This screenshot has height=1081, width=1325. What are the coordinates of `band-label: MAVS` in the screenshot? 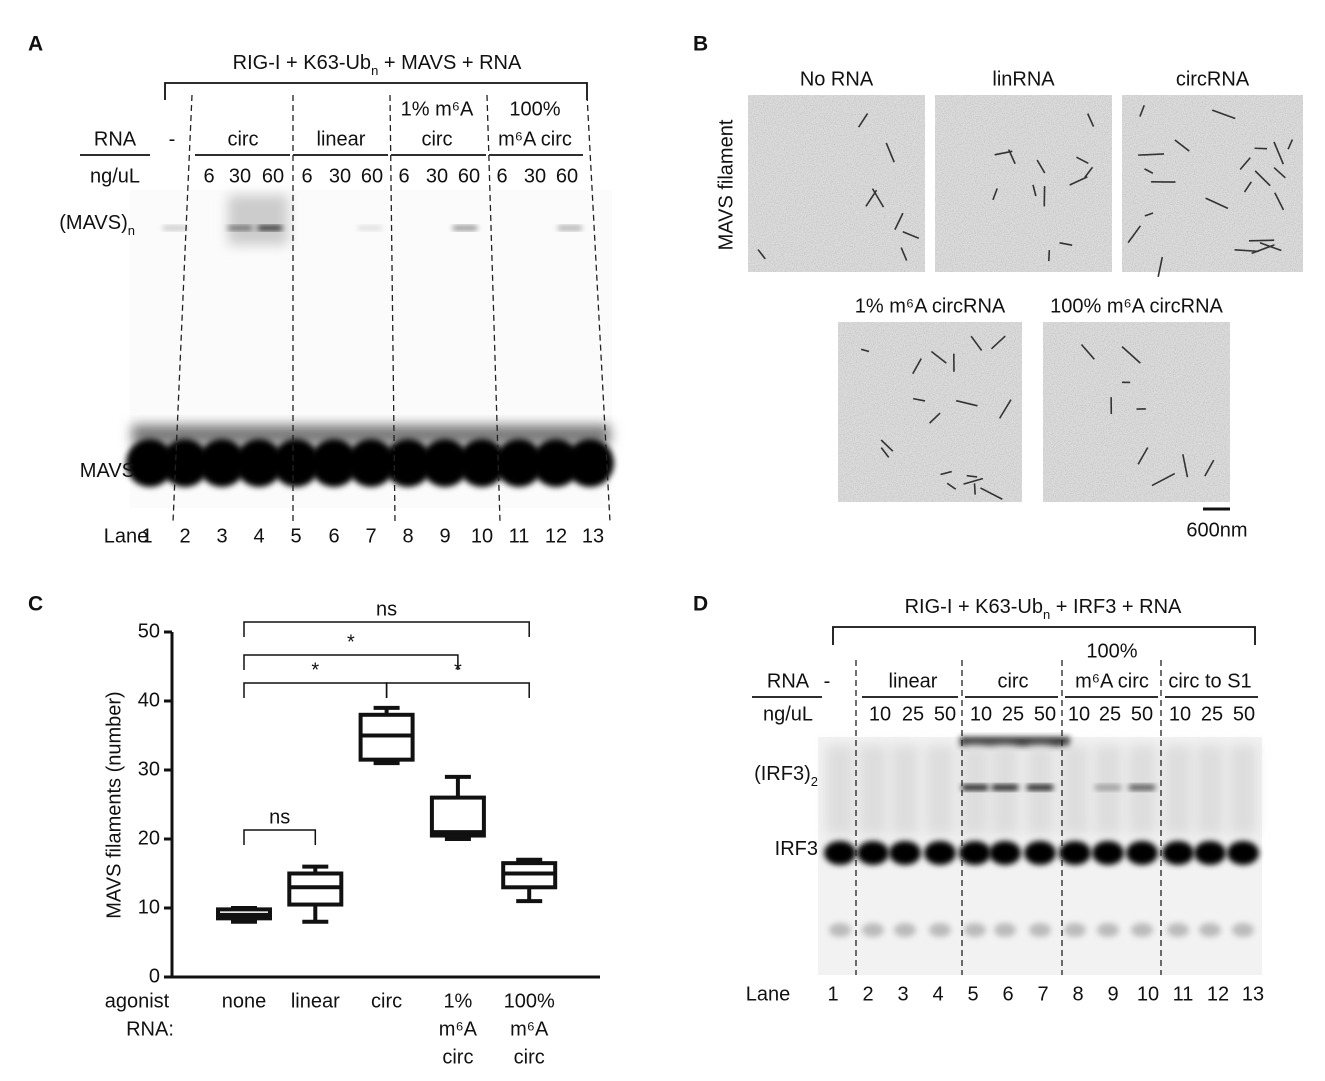 It's located at (107, 471).